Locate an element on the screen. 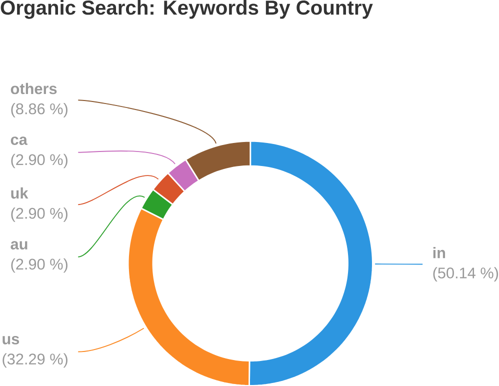  data-label: (50.14 %) is located at coordinates (465, 274).